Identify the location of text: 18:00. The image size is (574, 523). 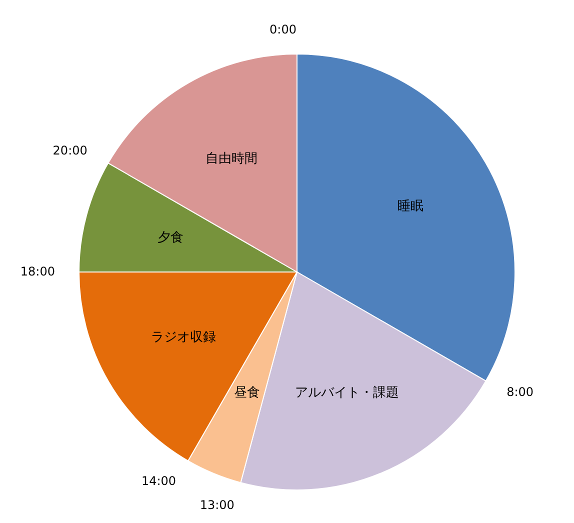
(37, 271).